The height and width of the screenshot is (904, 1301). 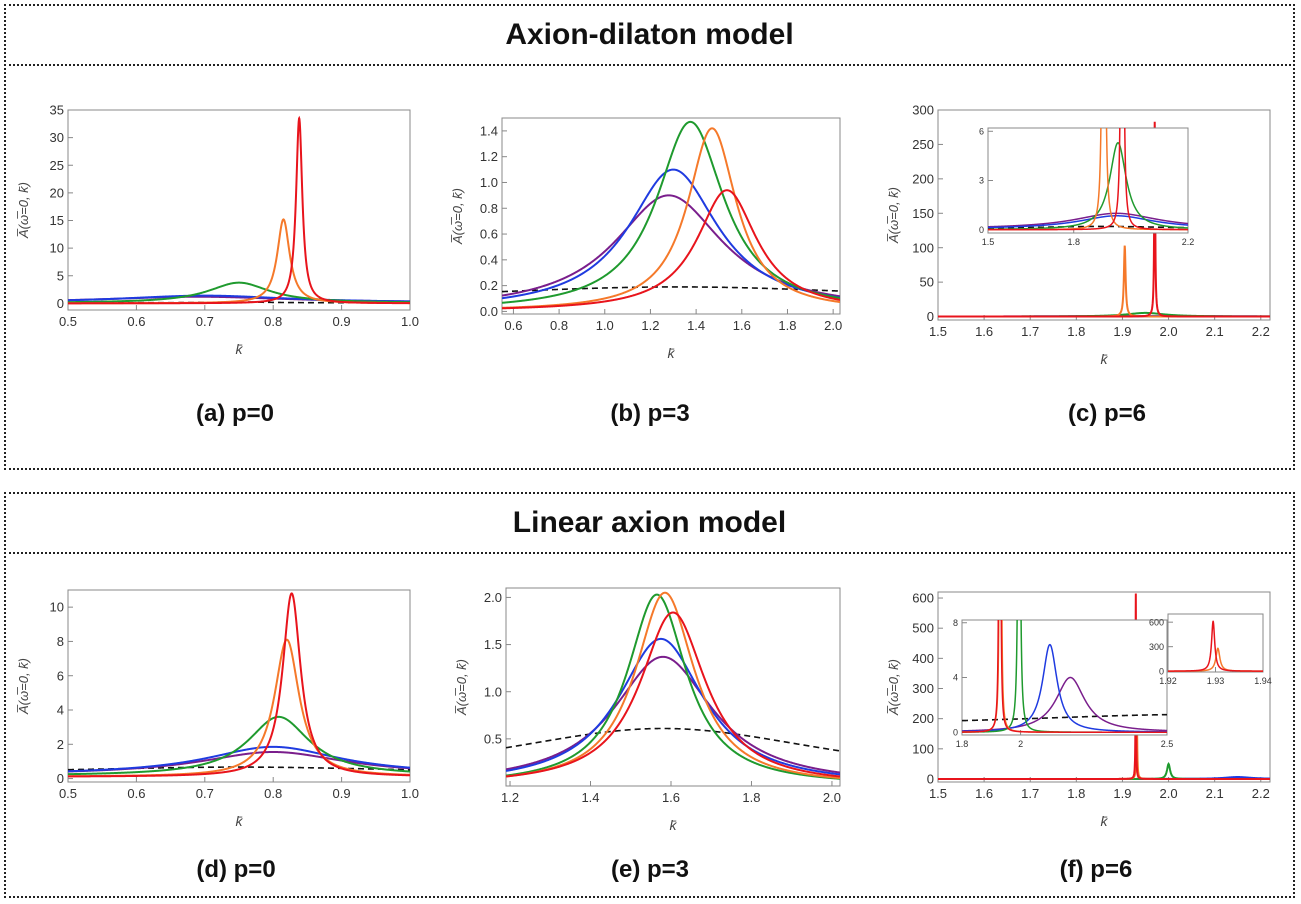 What do you see at coordinates (489, 182) in the screenshot?
I see `chart-b-ytick-label: 1.0` at bounding box center [489, 182].